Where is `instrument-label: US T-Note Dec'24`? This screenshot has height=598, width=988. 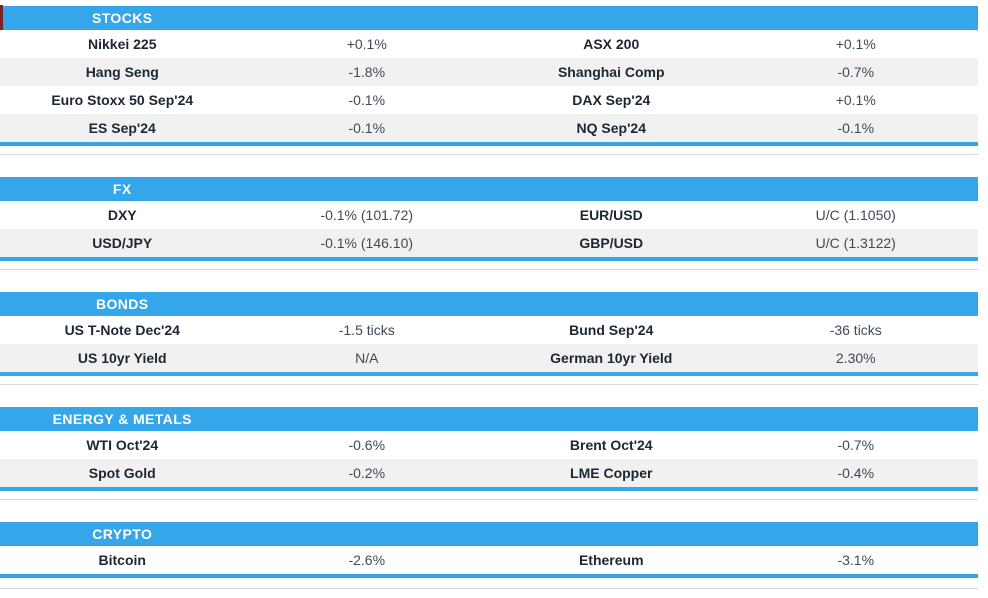
instrument-label: US T-Note Dec'24 is located at coordinates (122, 330).